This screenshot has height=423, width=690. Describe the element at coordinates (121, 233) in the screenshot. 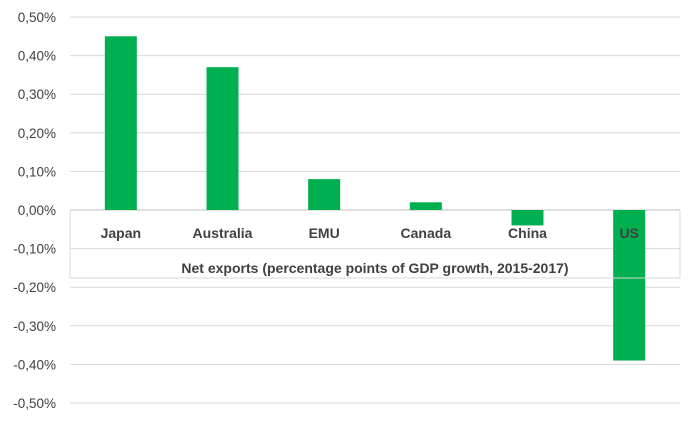

I see `category-label: Japan` at that location.